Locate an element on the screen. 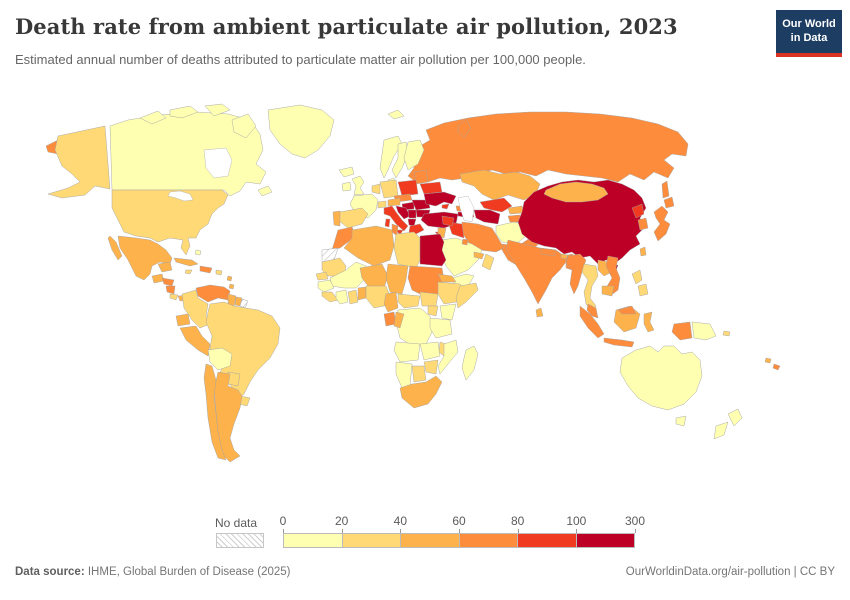 This screenshot has height=600, width=850. country-mexico-yucatan is located at coordinates (165, 267).